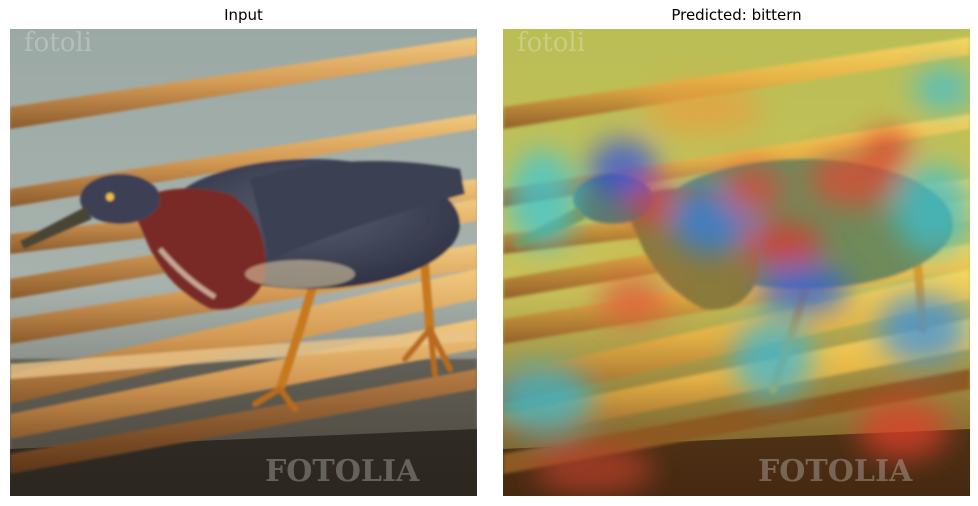 The height and width of the screenshot is (506, 978). What do you see at coordinates (58, 43) in the screenshot?
I see `watermark-top: fotoli` at bounding box center [58, 43].